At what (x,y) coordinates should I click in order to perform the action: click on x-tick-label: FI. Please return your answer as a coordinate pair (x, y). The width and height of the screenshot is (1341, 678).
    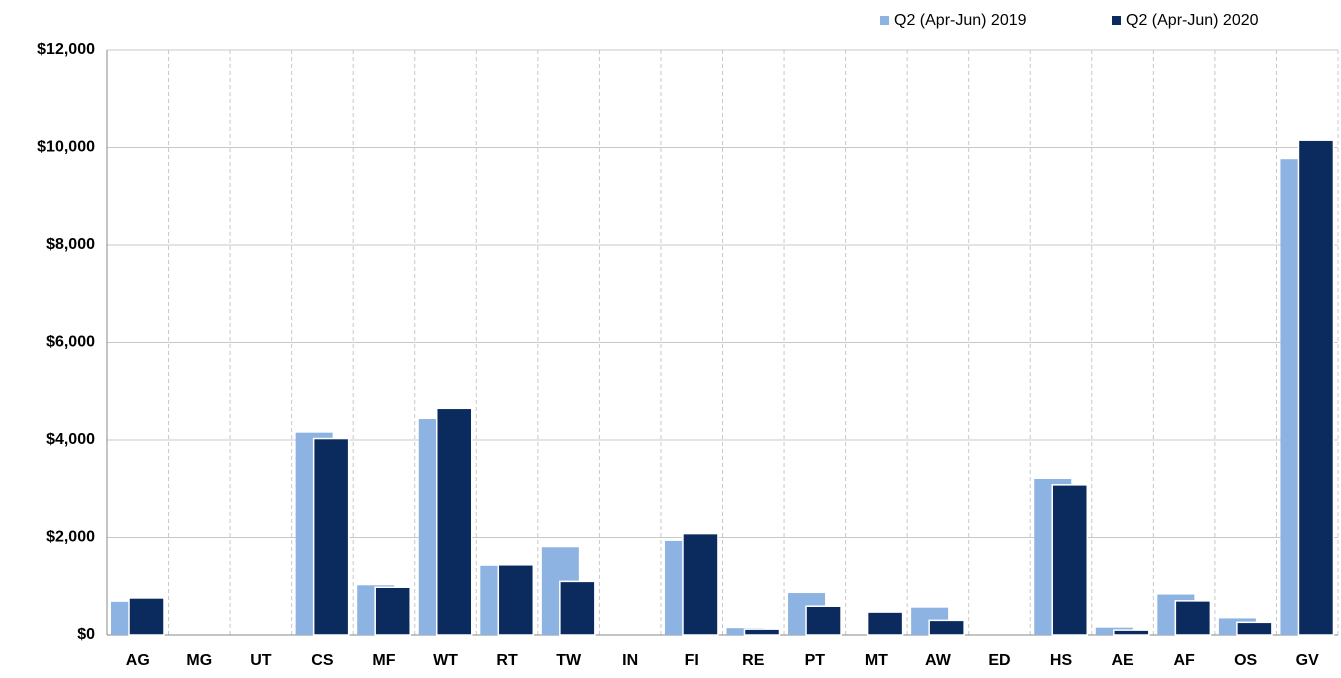
    Looking at the image, I should click on (692, 660).